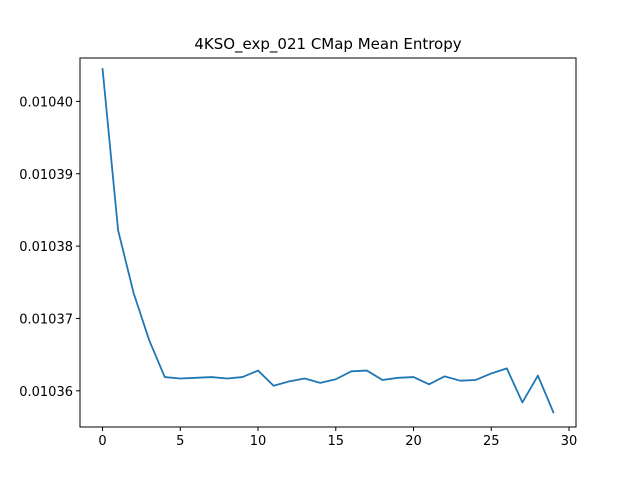  I want to click on x-tick-label: 5, so click(180, 441).